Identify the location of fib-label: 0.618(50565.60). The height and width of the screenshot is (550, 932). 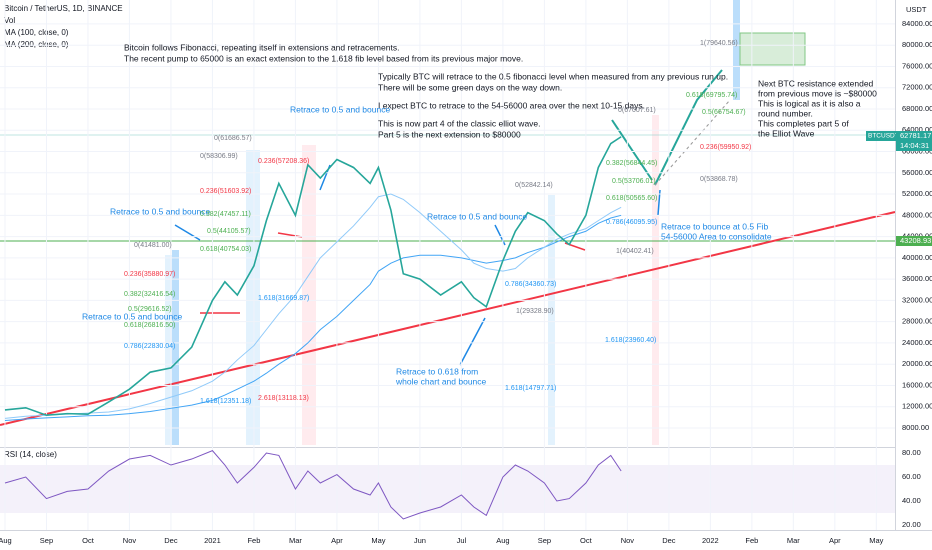
(631, 198).